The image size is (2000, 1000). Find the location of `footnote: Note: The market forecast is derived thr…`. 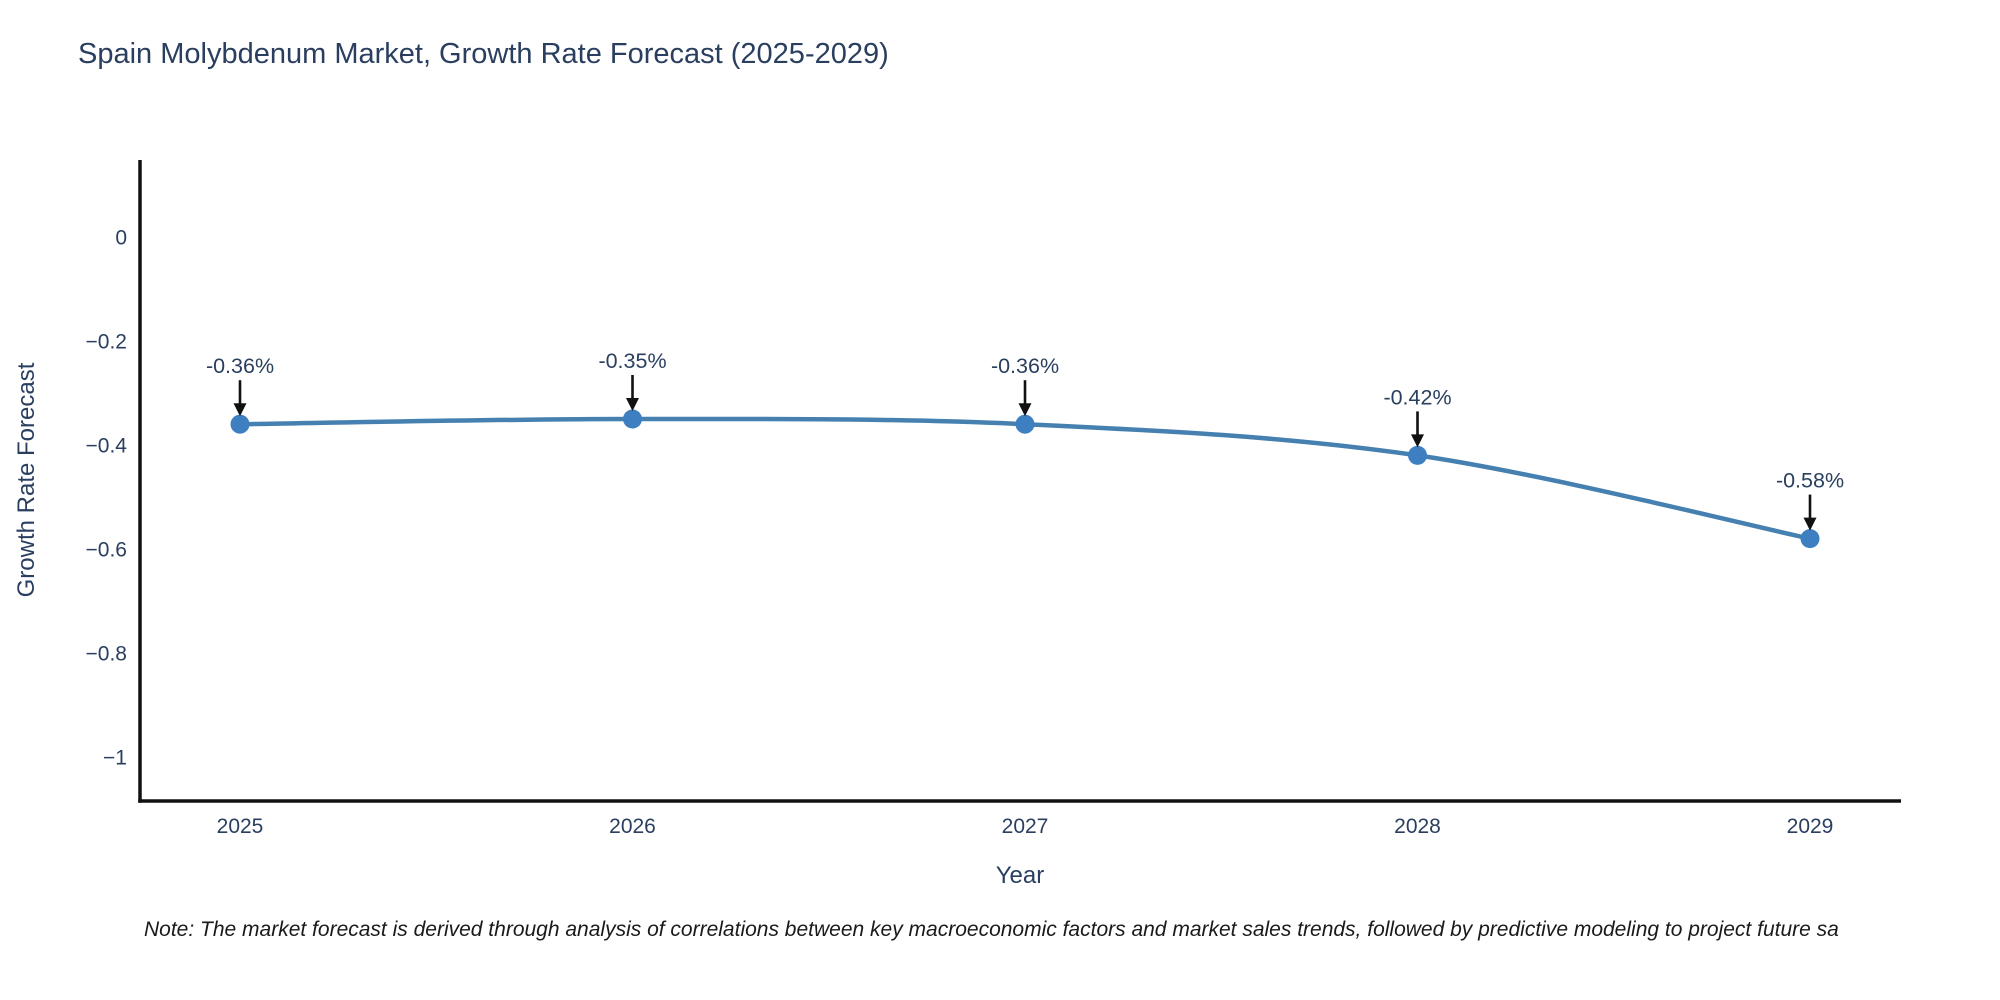

footnote: Note: The market forecast is derived thr… is located at coordinates (991, 929).